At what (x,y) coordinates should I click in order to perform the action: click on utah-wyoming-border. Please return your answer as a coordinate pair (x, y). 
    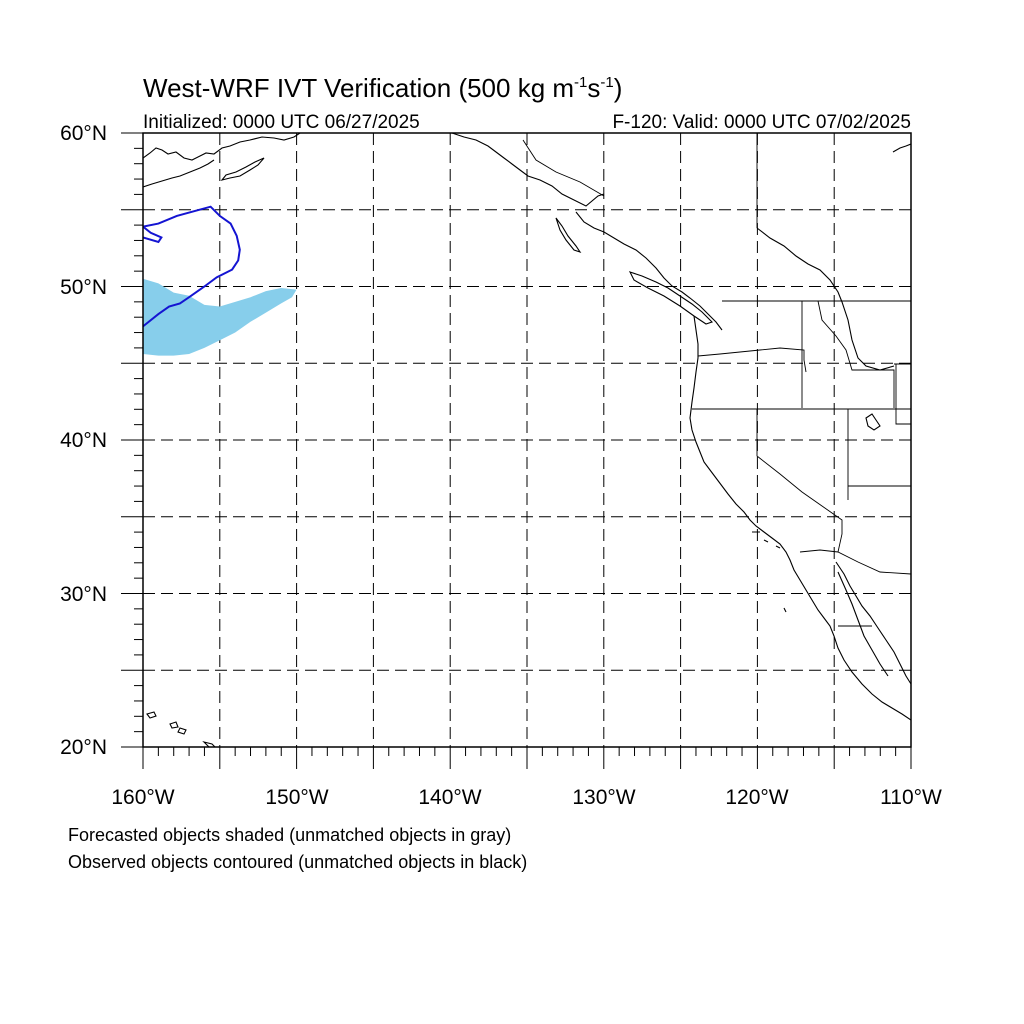
    Looking at the image, I should click on (902, 394).